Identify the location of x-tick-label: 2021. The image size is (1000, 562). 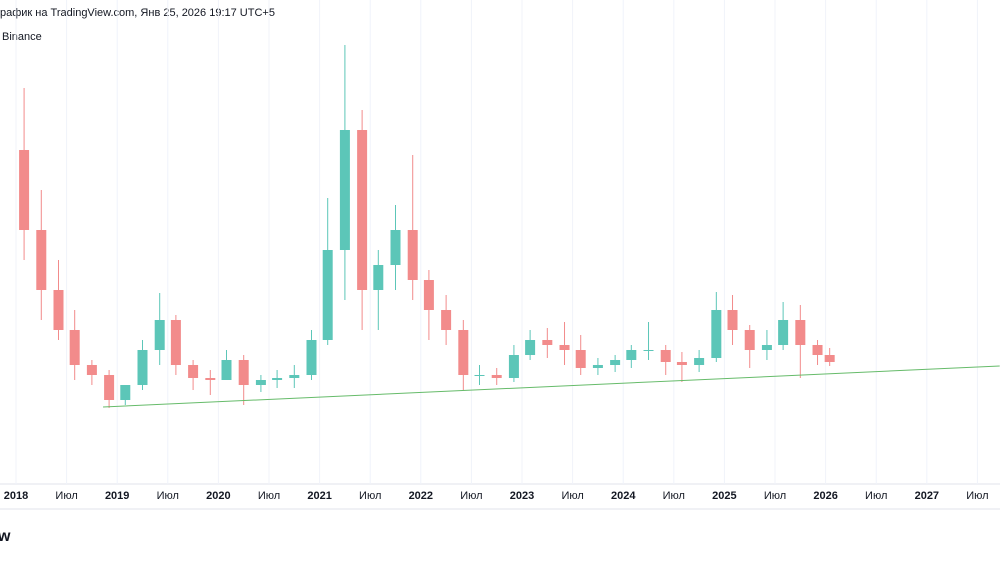
(319, 496).